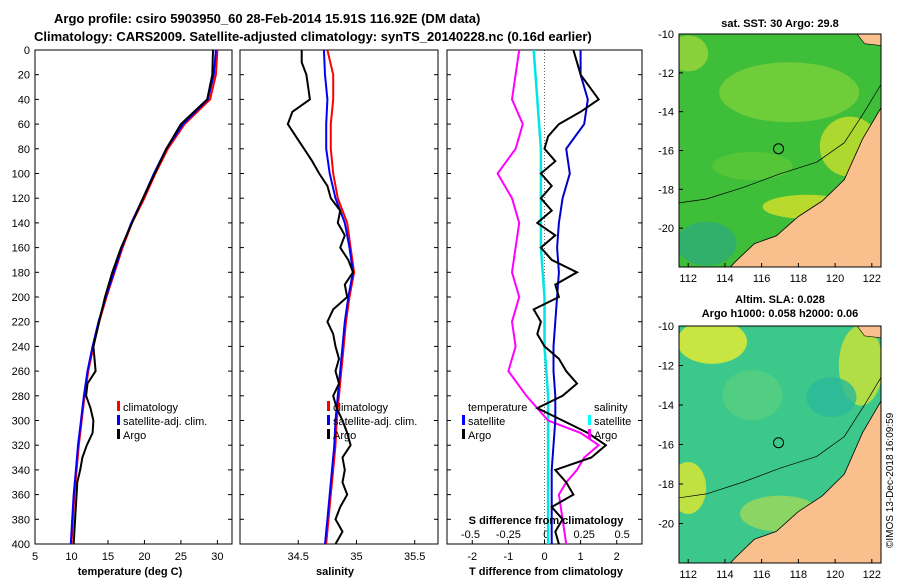 This screenshot has width=900, height=580. I want to click on legend-label-s-argo: Argo, so click(605, 436).